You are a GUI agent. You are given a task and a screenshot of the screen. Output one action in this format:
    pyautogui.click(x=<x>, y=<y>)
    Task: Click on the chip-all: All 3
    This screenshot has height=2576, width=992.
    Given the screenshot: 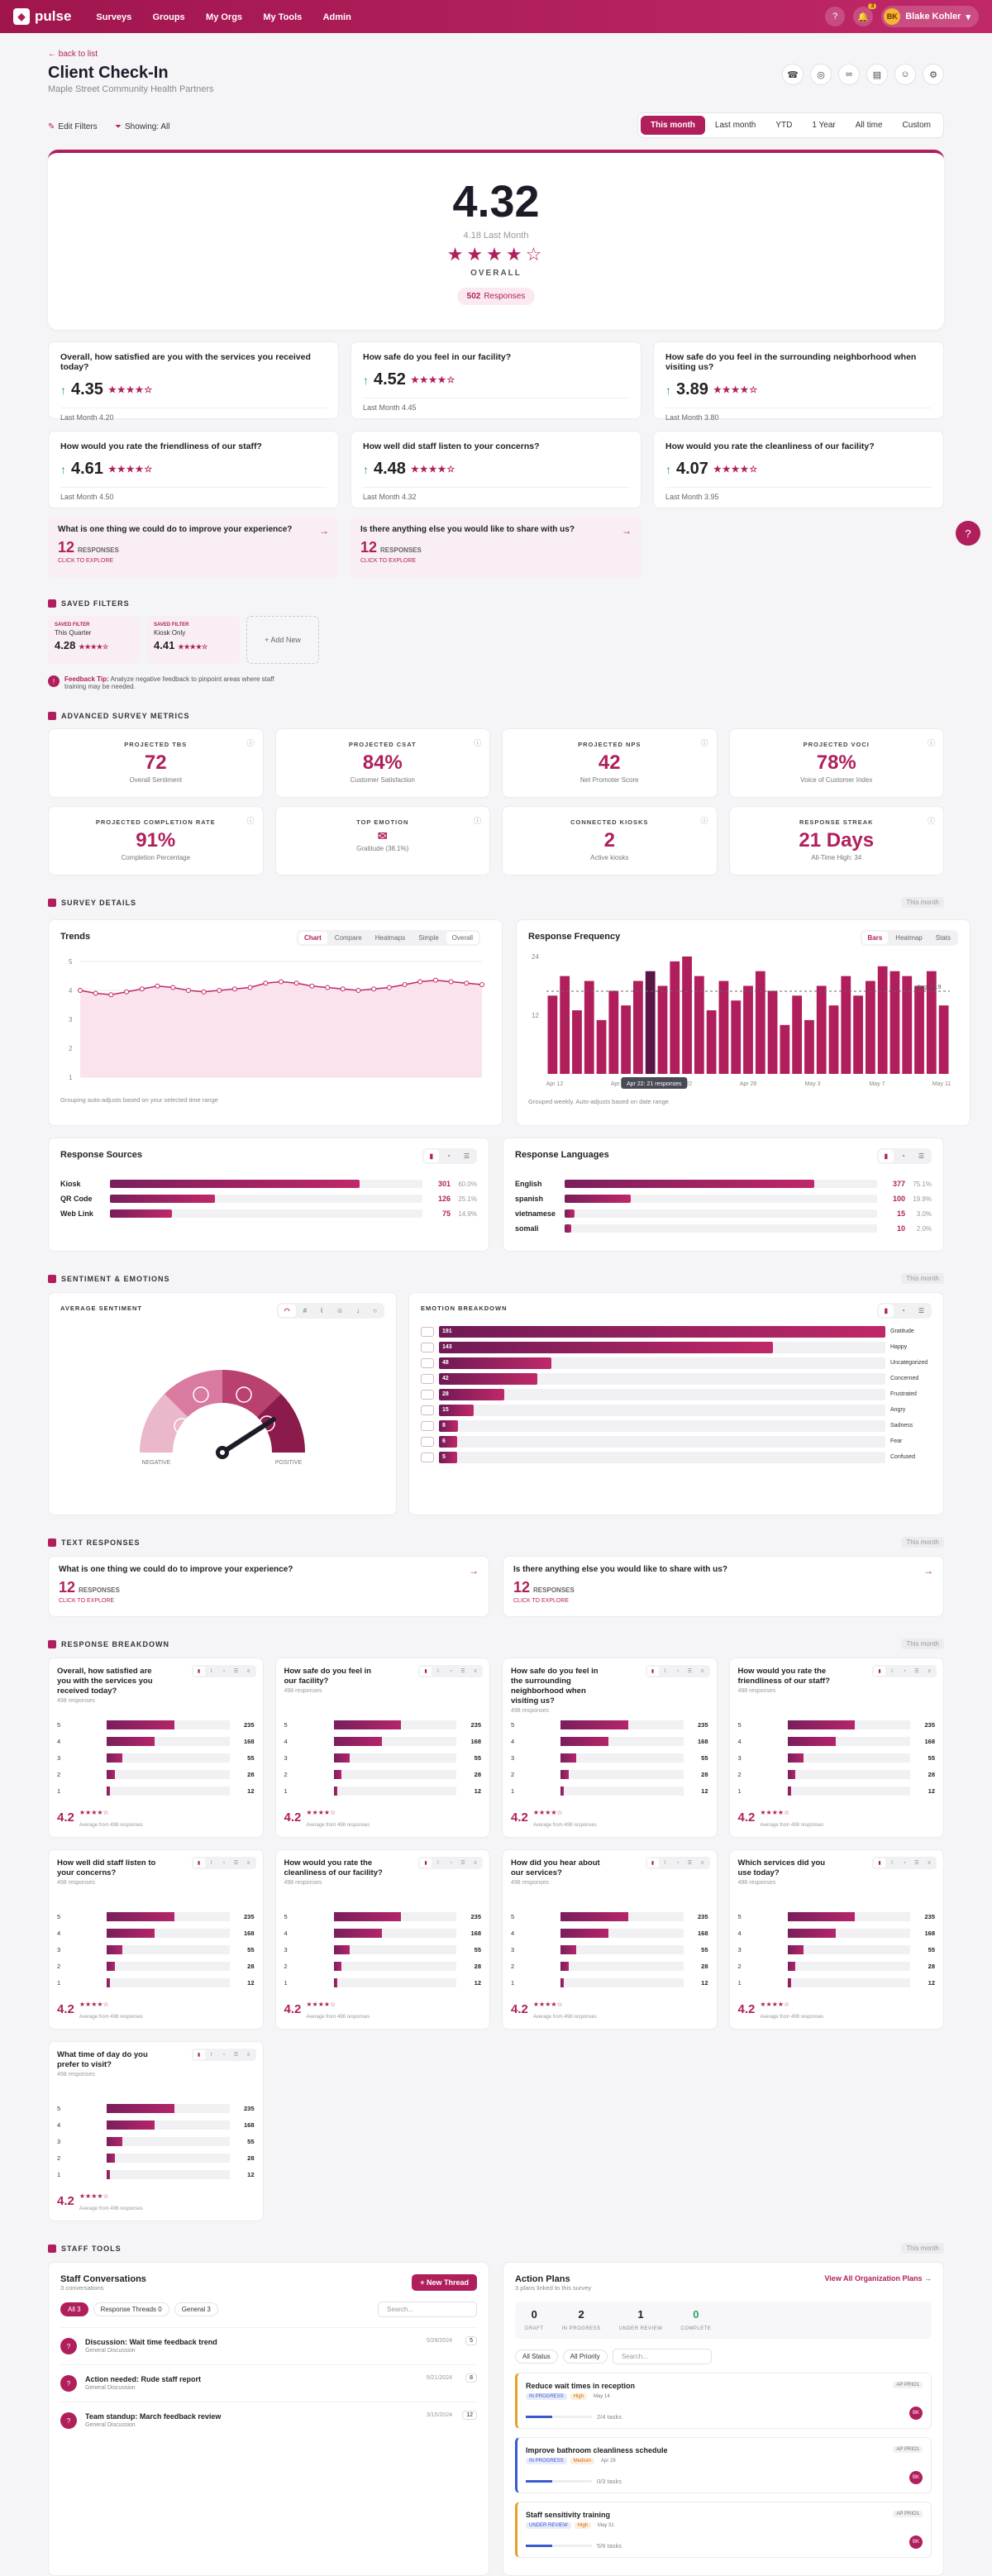 What is the action you would take?
    pyautogui.click(x=74, y=2309)
    